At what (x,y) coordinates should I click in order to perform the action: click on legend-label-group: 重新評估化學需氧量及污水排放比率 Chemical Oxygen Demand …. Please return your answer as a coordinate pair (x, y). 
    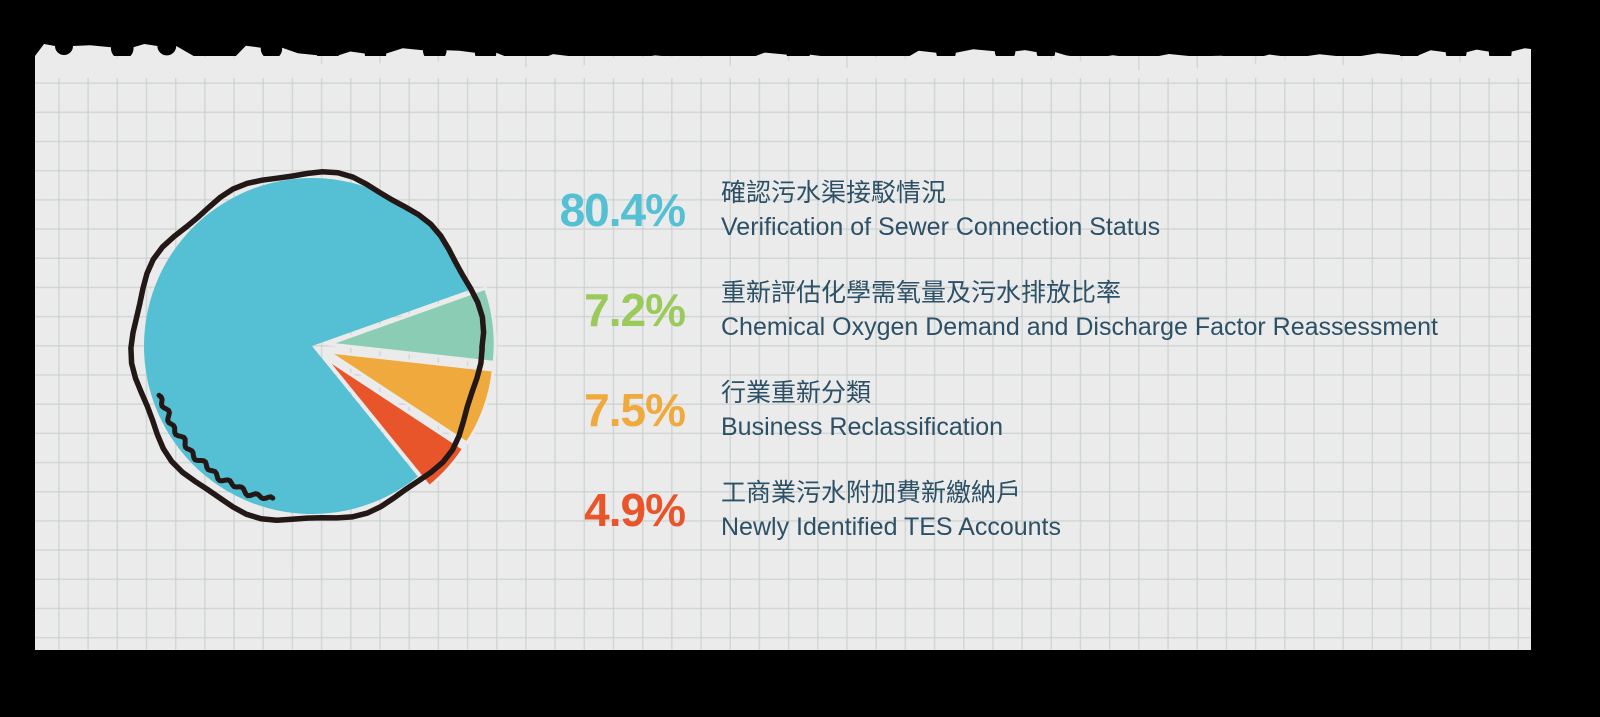
    Looking at the image, I should click on (1113, 310).